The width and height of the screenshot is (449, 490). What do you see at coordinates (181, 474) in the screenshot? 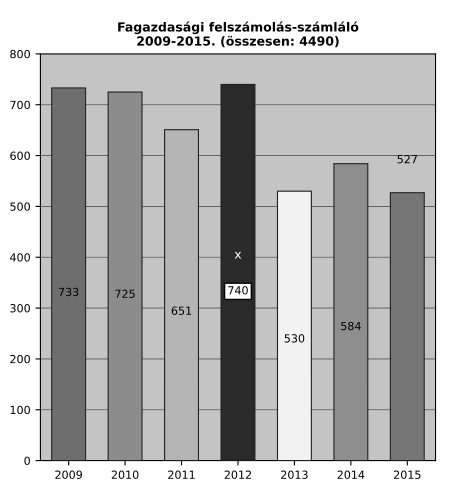
I see `x-tick-label: 2011` at bounding box center [181, 474].